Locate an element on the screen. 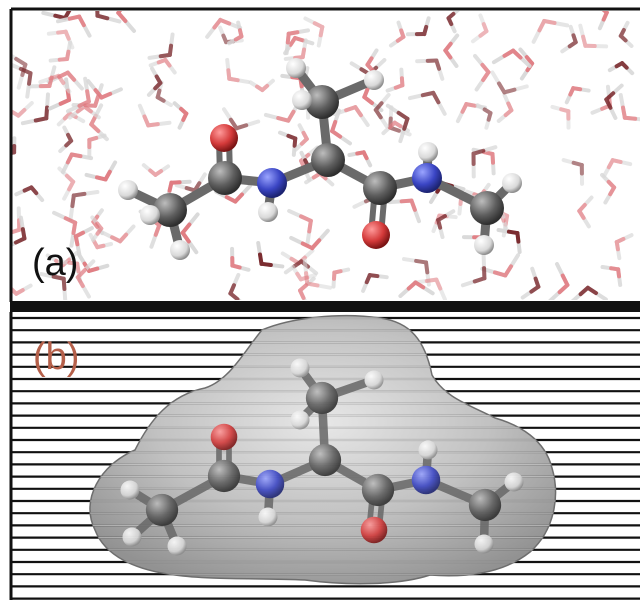  panel-label-a: (a) is located at coordinates (55, 263).